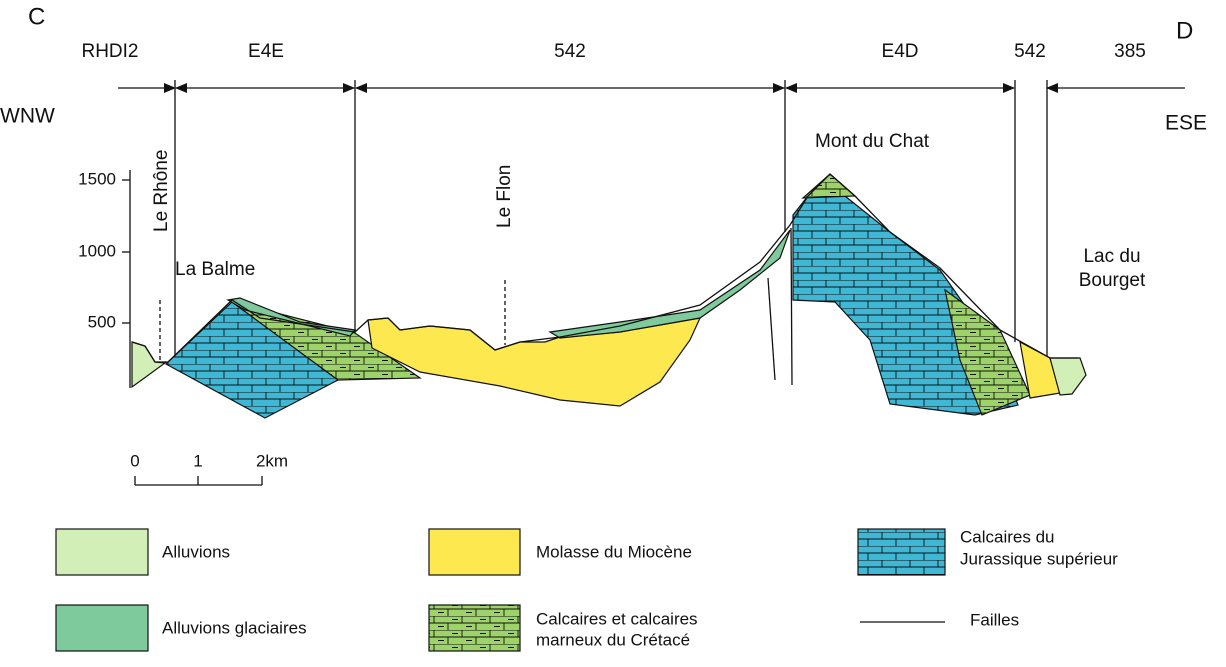 The image size is (1226, 667). What do you see at coordinates (134, 460) in the screenshot?
I see `scale-label: 0` at bounding box center [134, 460].